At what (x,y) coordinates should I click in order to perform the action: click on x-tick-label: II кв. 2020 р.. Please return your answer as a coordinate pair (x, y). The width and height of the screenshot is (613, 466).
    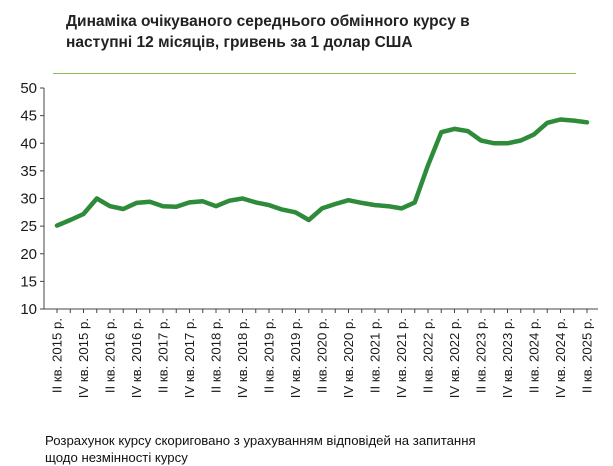
    Looking at the image, I should click on (322, 355).